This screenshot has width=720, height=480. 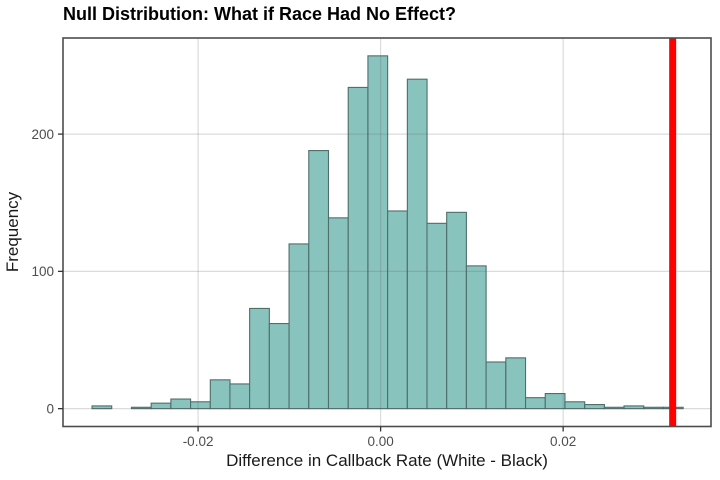 What do you see at coordinates (380, 441) in the screenshot?
I see `x-tick-label: 0.00` at bounding box center [380, 441].